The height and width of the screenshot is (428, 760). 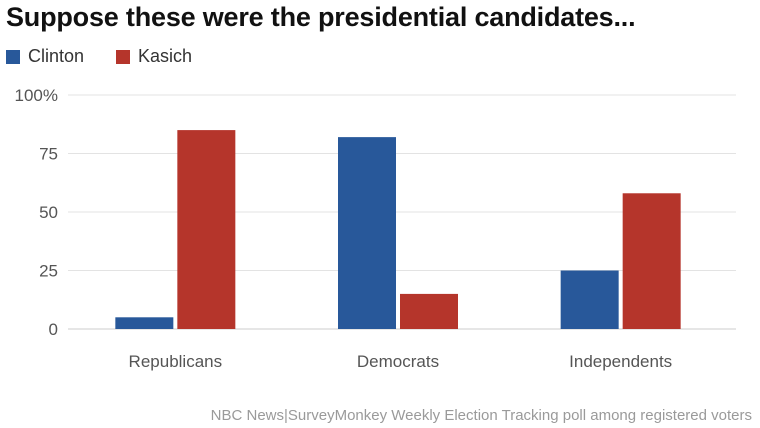 I want to click on bar-clinton-independents, so click(x=589, y=299).